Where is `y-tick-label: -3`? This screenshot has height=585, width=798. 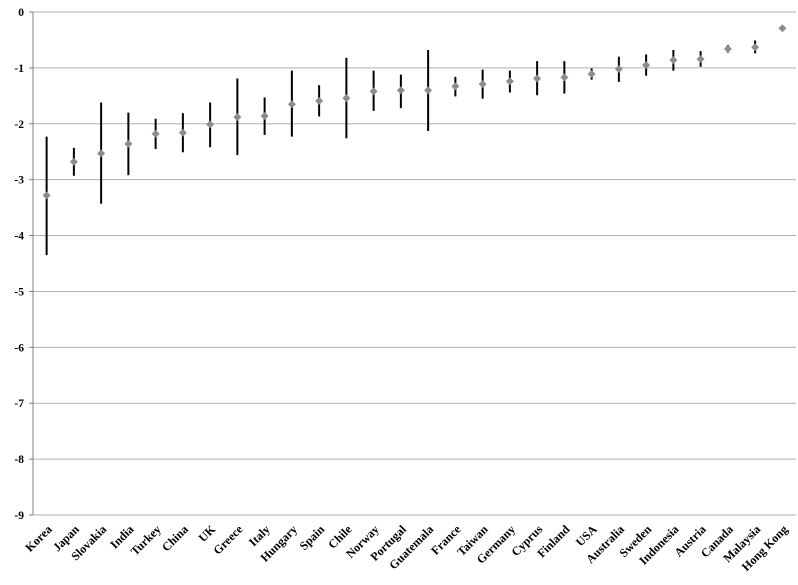 y-tick-label: -3 is located at coordinates (19, 181).